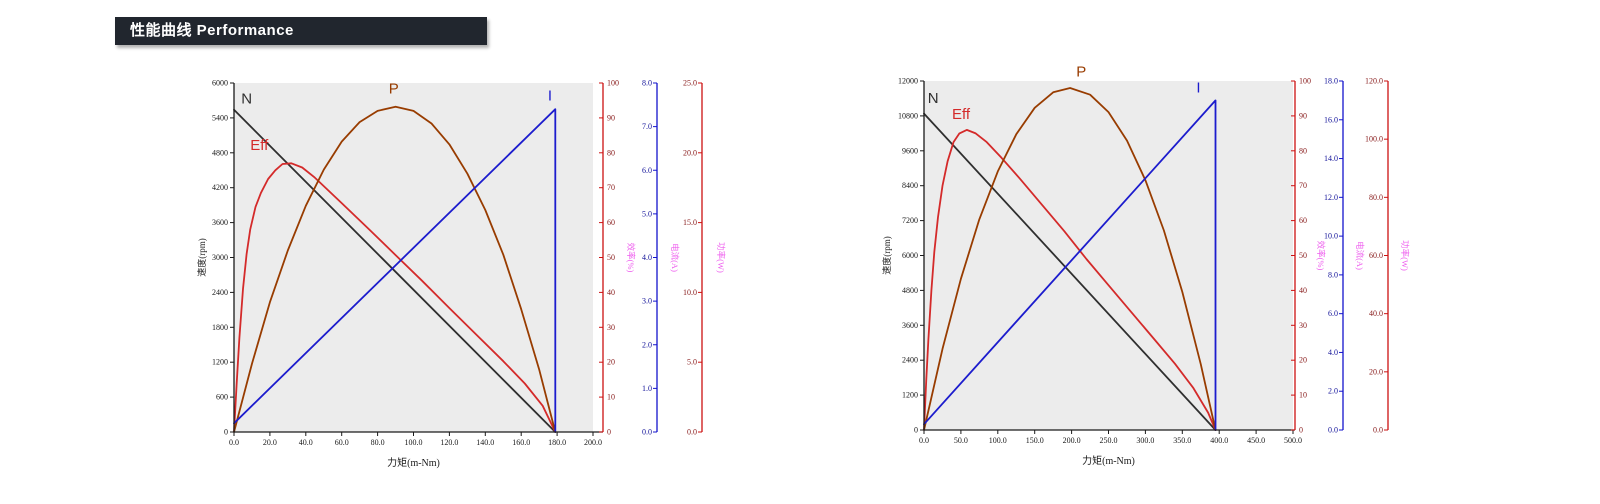 This screenshot has height=504, width=1600. Describe the element at coordinates (1331, 236) in the screenshot. I see `current-tick-label: 10.0` at that location.